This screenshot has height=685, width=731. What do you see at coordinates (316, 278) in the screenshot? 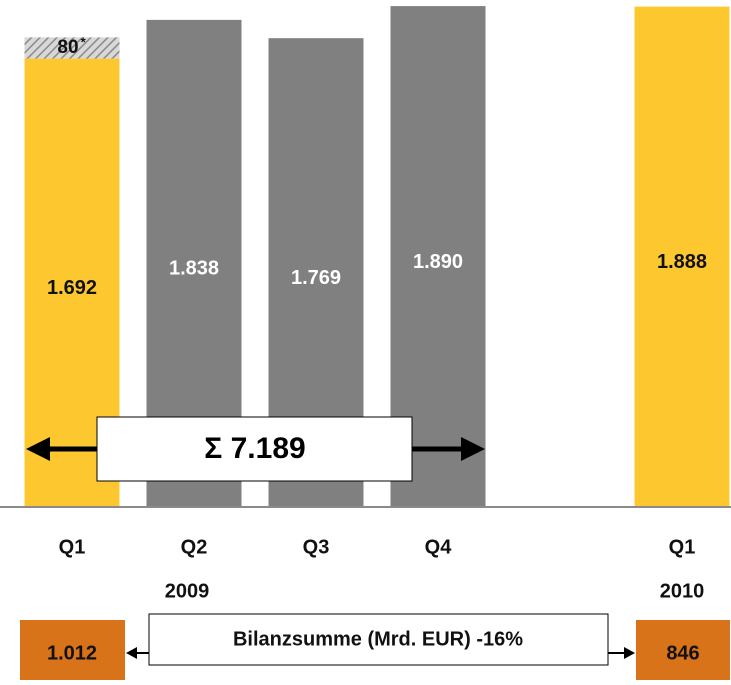
I see `value-label: 1.769` at bounding box center [316, 278].